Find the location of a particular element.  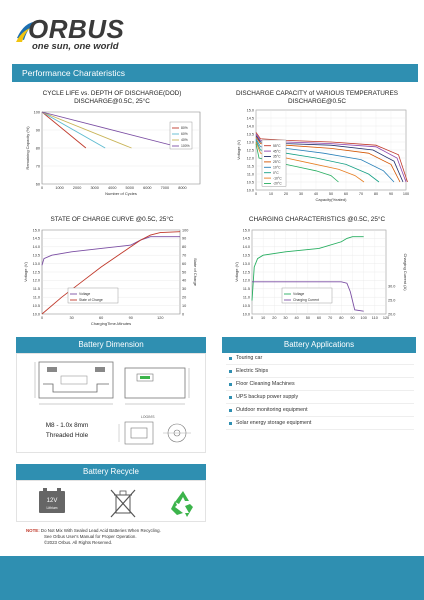

note-label: NOTE: is located at coordinates (33, 530).